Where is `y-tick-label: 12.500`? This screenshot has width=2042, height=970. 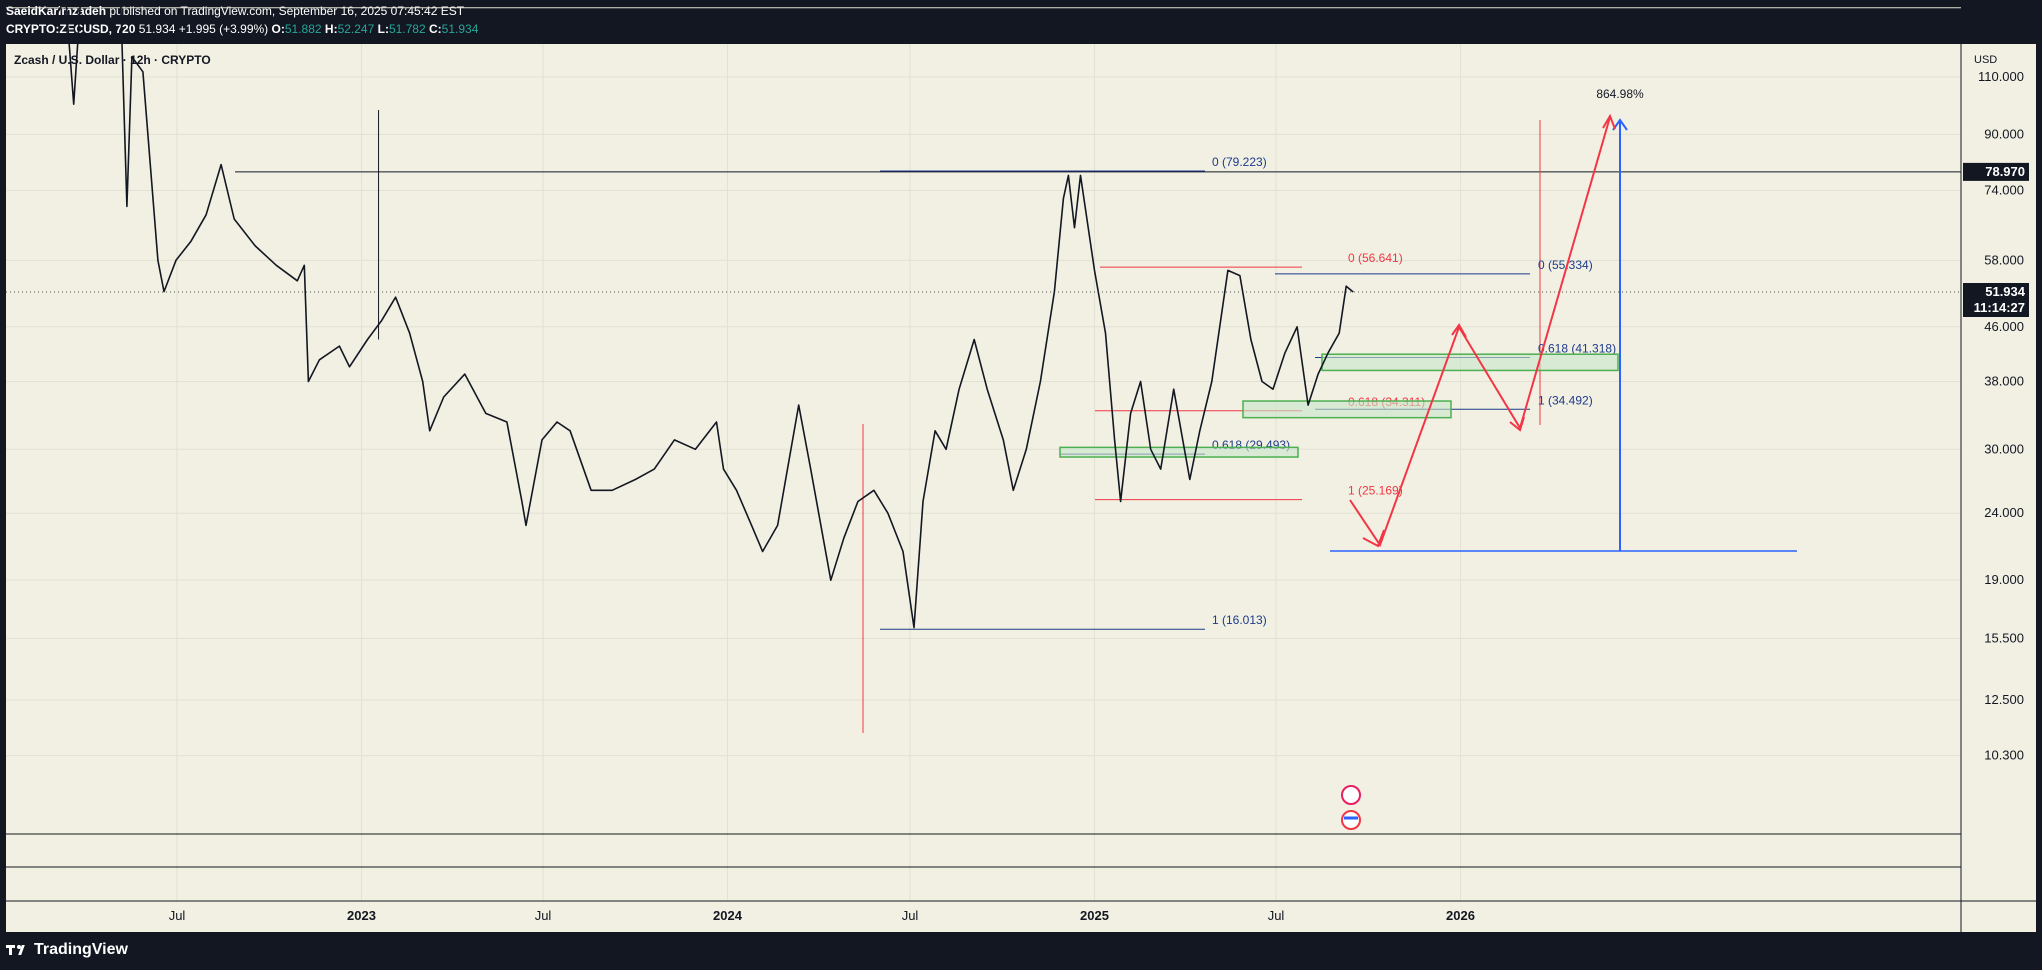 y-tick-label: 12.500 is located at coordinates (2004, 699).